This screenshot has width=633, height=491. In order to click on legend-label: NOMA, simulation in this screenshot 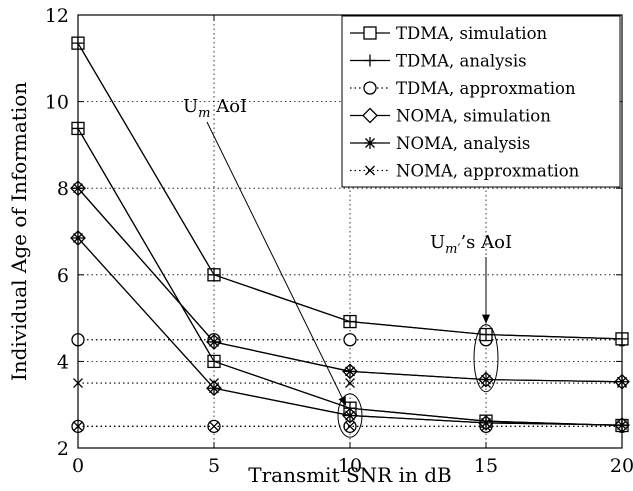, I will do `click(473, 116)`.